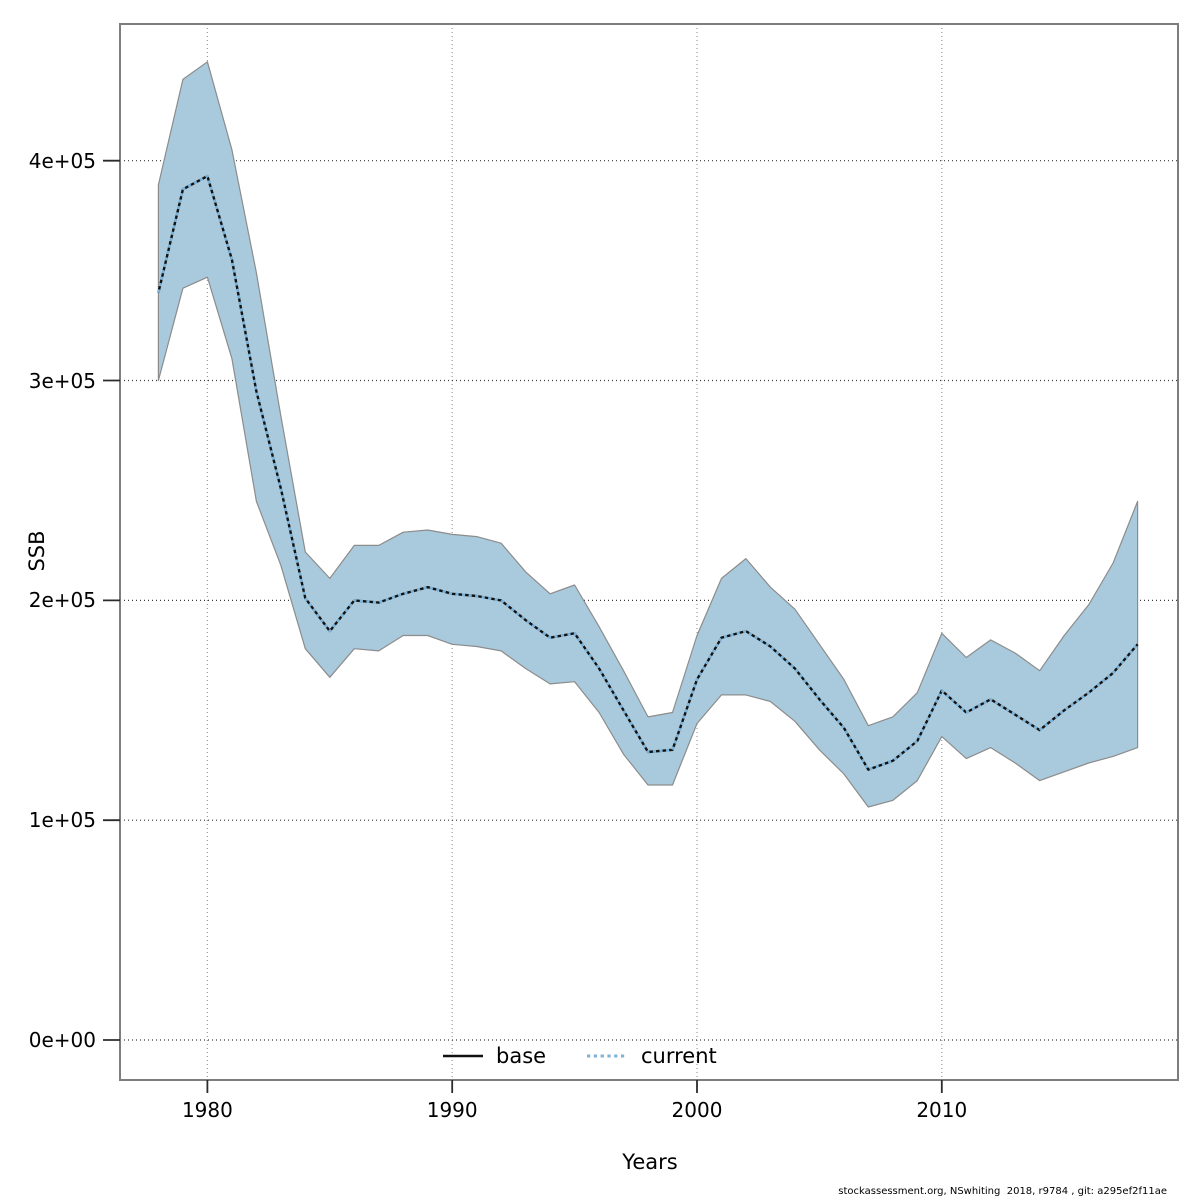 This screenshot has height=1204, width=1200. I want to click on legend-label-current: current, so click(679, 1056).